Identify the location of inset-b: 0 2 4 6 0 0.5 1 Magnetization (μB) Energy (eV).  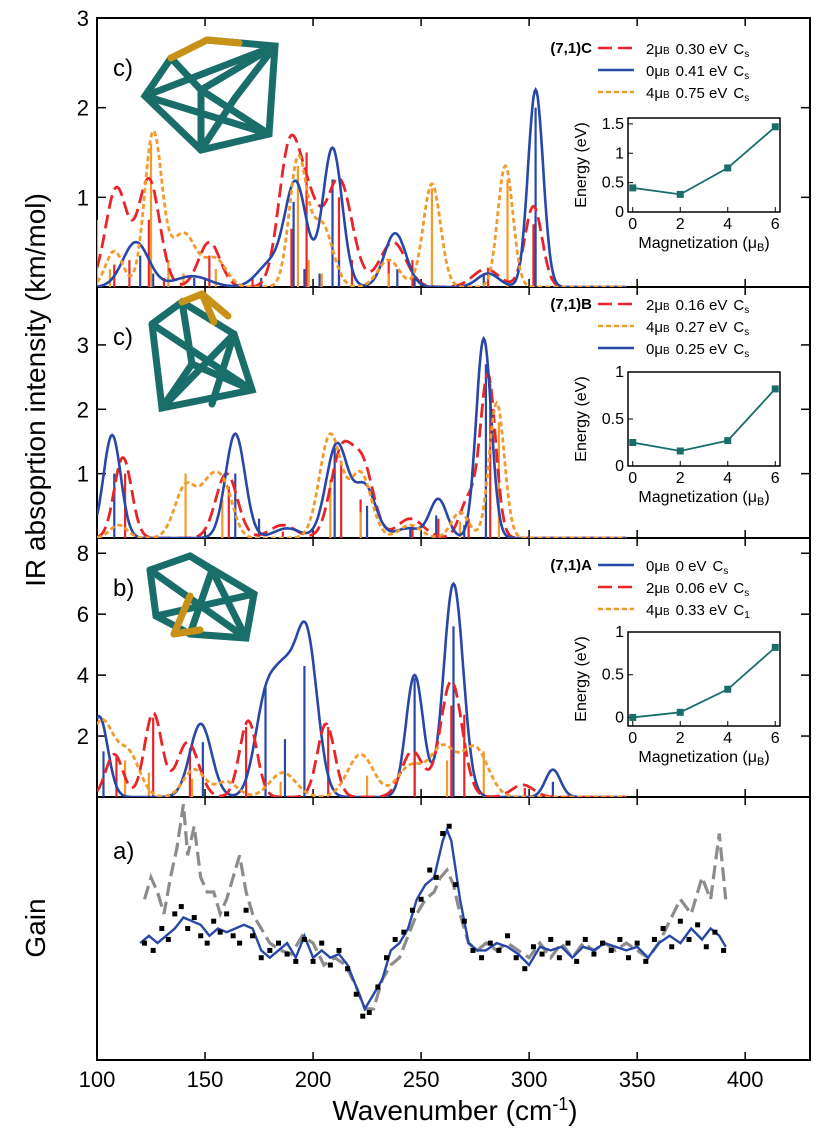
(677, 696).